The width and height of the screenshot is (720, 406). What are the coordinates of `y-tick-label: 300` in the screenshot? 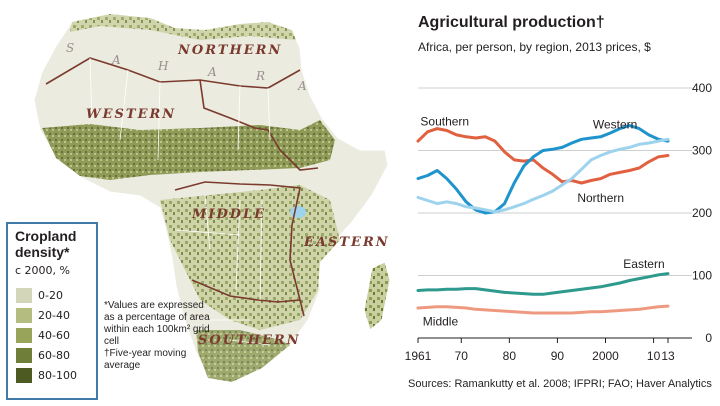 It's located at (702, 151).